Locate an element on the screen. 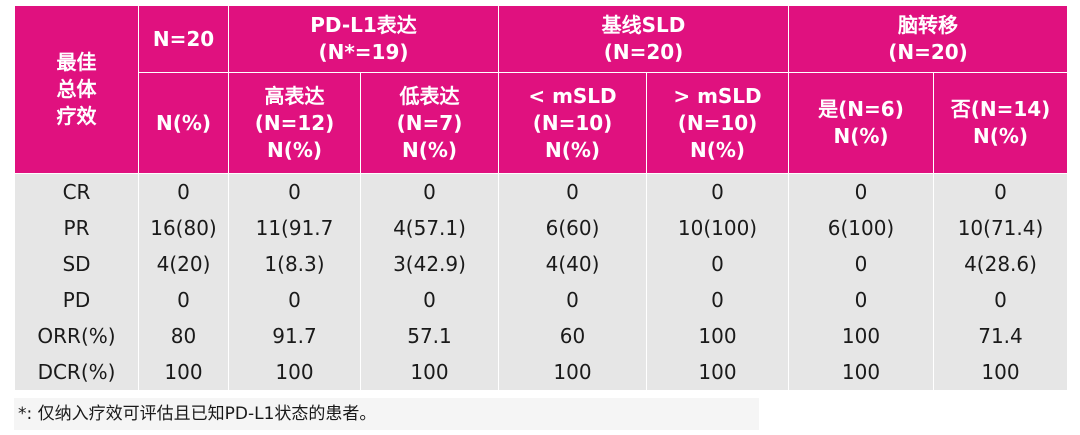  sub-header-all: N(%) is located at coordinates (183, 123).